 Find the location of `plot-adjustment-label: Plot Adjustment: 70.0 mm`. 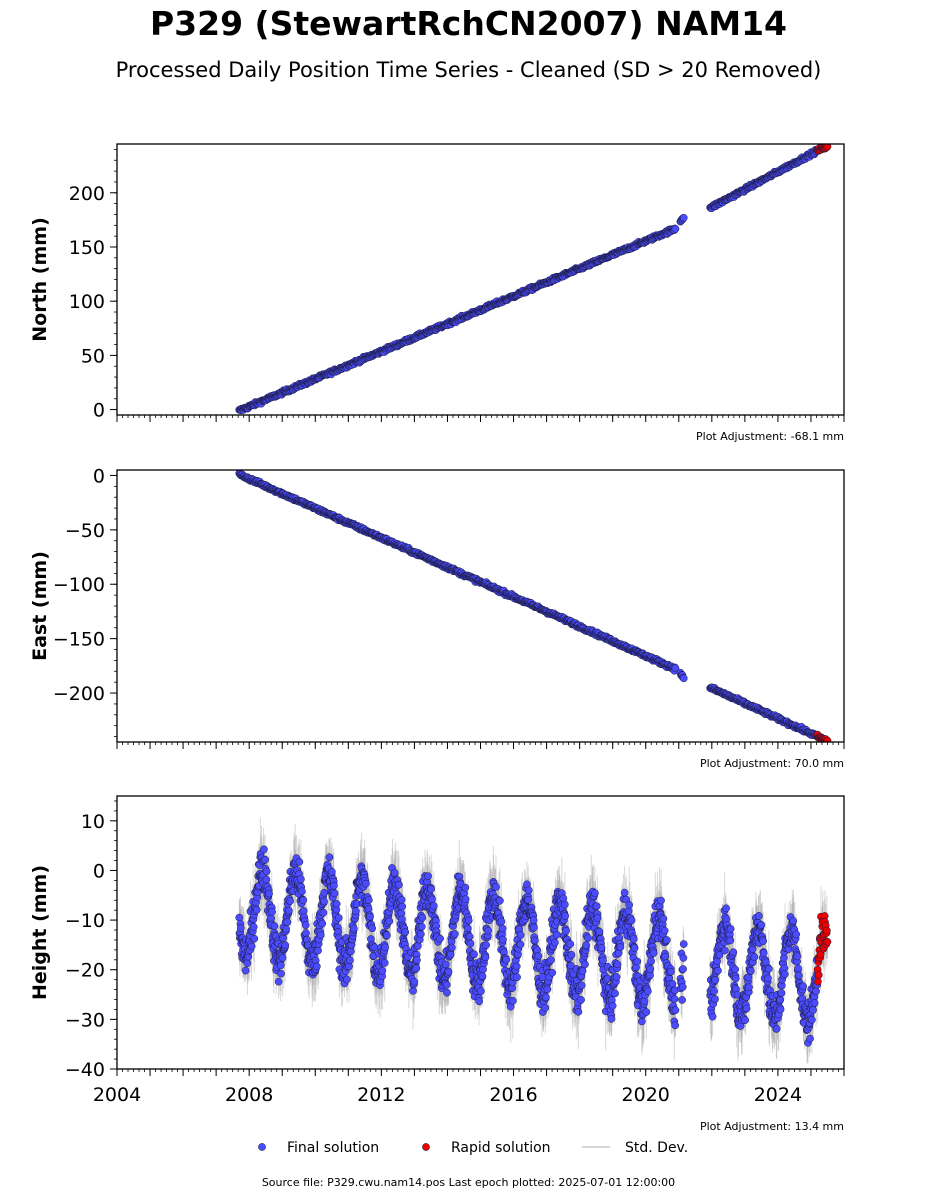

plot-adjustment-label: Plot Adjustment: 70.0 mm is located at coordinates (772, 763).